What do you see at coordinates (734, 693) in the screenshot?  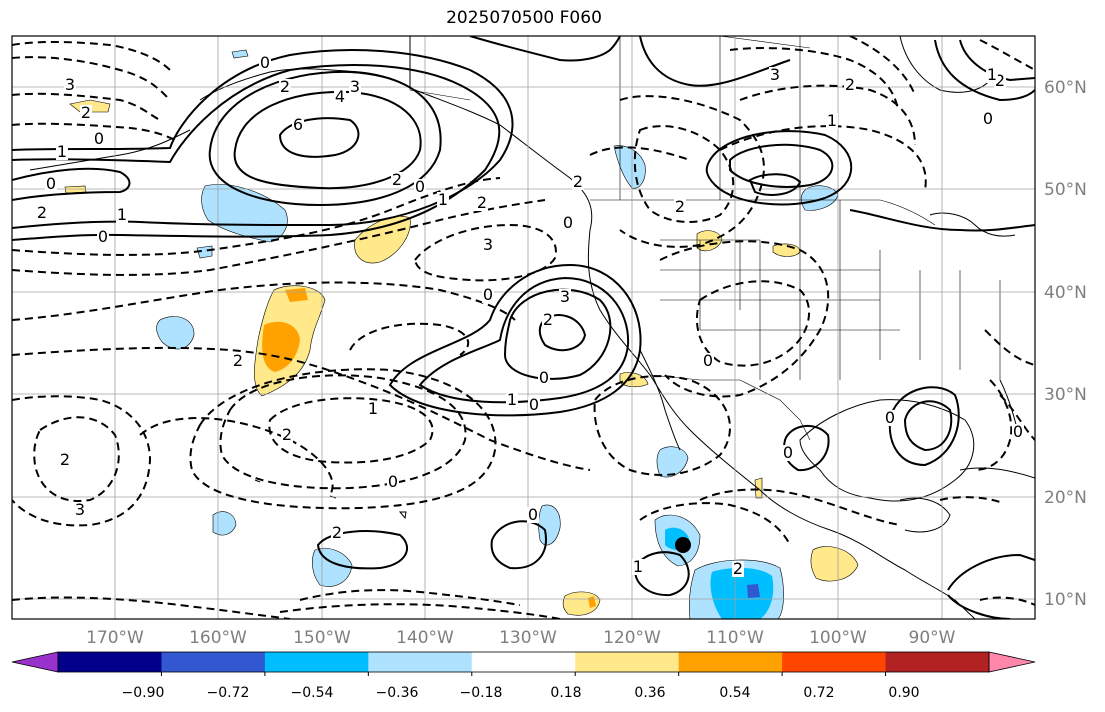 I see `colorbar-tick-label: 0.54` at bounding box center [734, 693].